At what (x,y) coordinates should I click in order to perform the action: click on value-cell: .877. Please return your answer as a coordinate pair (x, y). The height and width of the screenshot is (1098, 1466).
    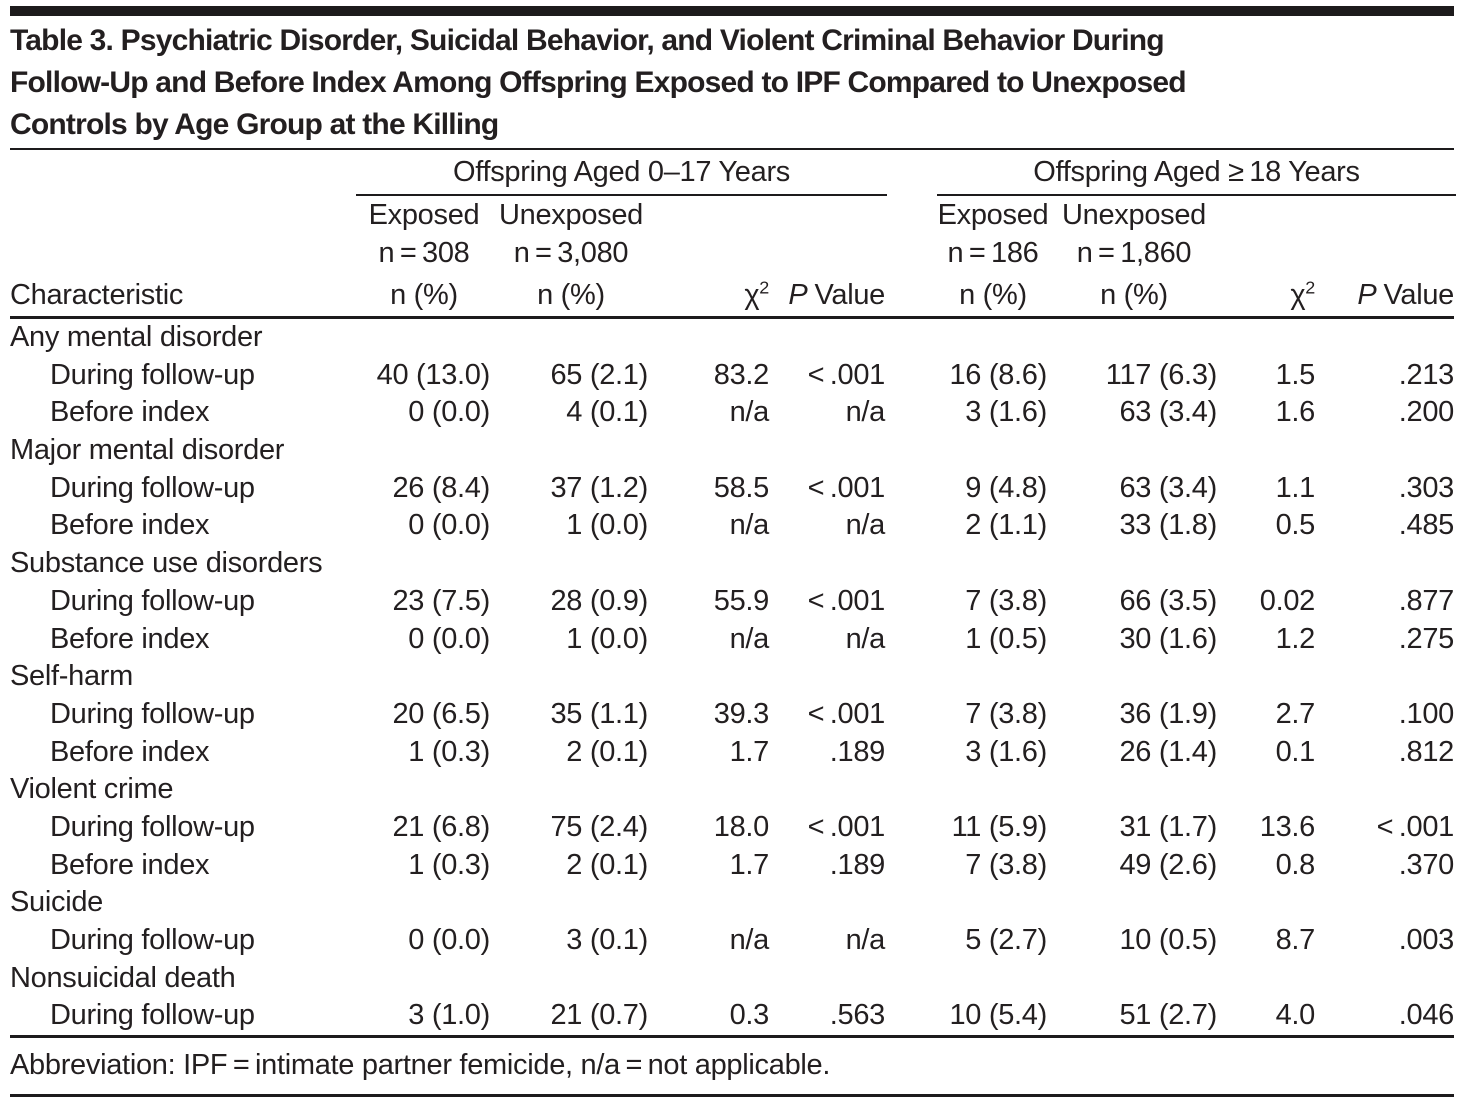
    Looking at the image, I should click on (1426, 600).